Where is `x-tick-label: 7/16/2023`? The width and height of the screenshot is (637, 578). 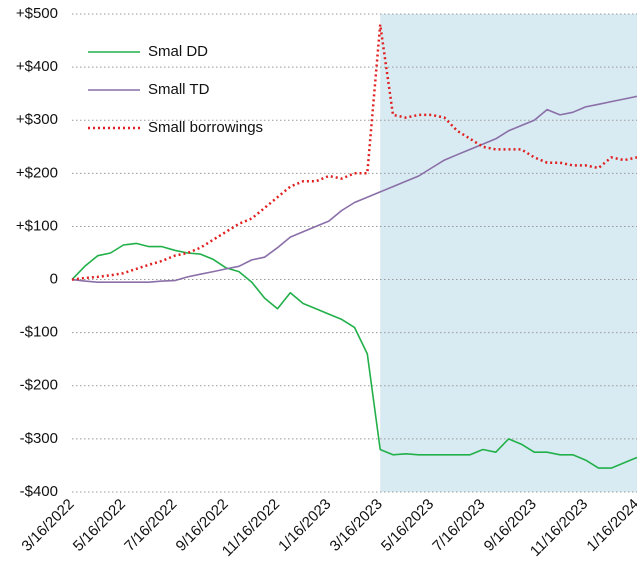
x-tick-label: 7/16/2023 is located at coordinates (458, 525).